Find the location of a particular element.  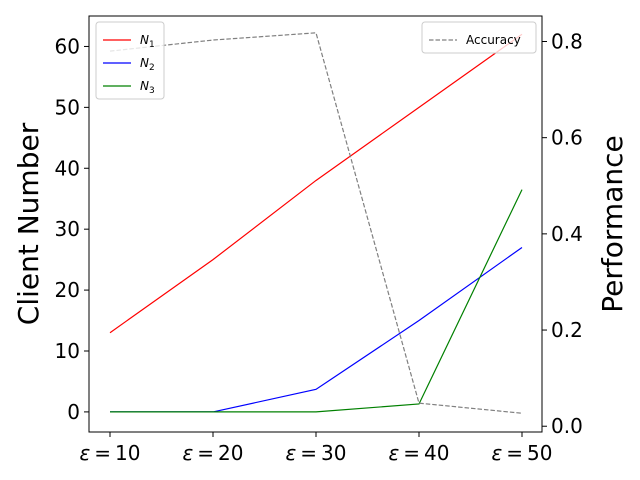

left-tick-label: 10 is located at coordinates (67, 351).